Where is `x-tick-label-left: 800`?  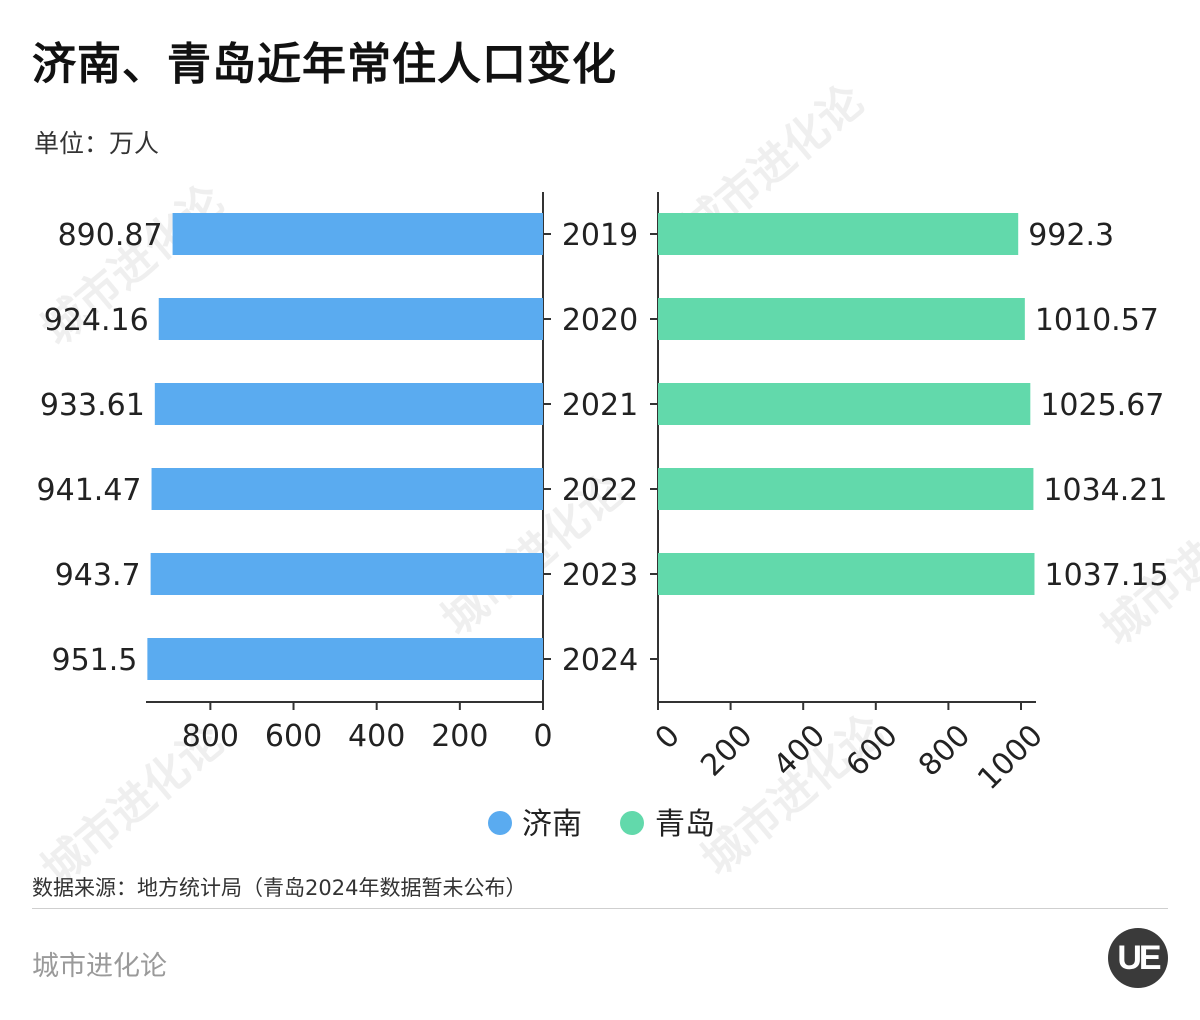 x-tick-label-left: 800 is located at coordinates (210, 736).